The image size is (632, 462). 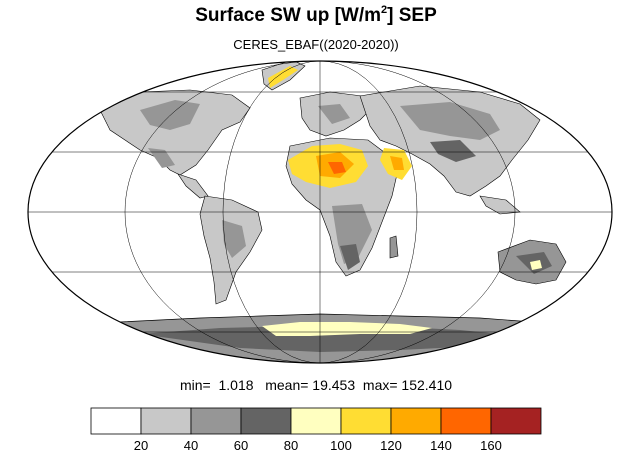 I want to click on colorbar-label: 140, so click(x=441, y=445).